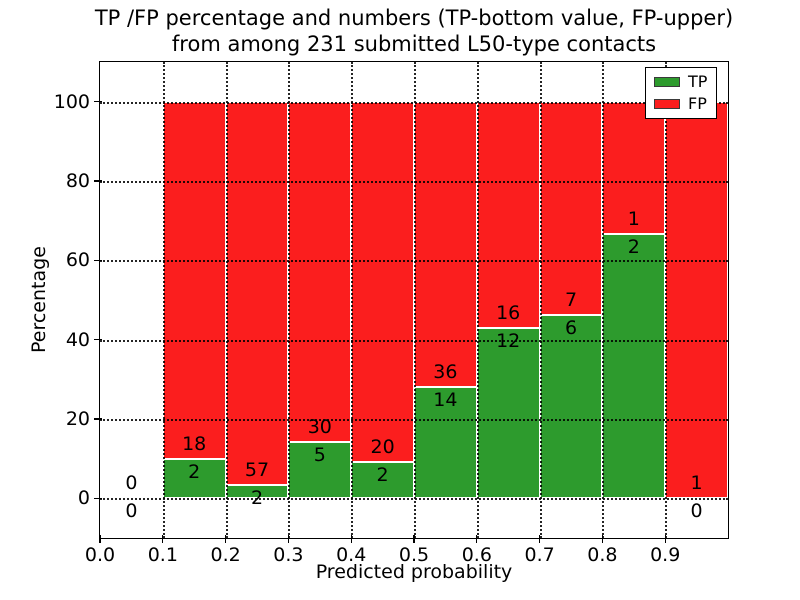 This screenshot has height=600, width=800. Describe the element at coordinates (571, 328) in the screenshot. I see `tp-count-label: 6` at that location.